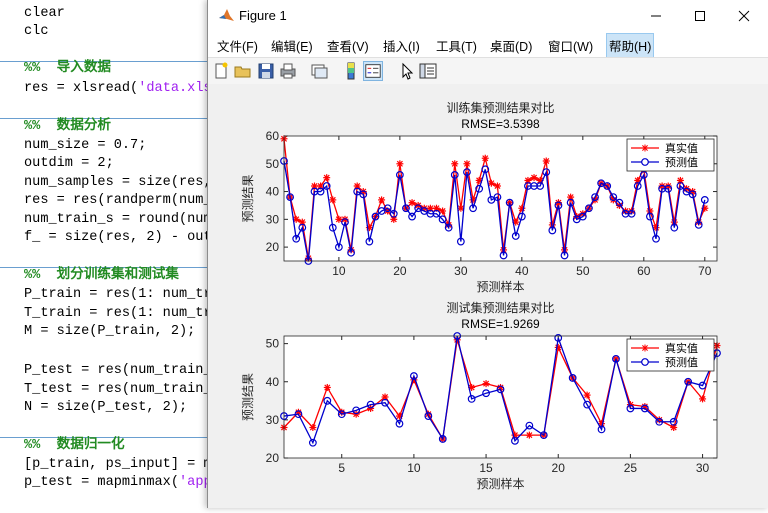 The image size is (768, 513). Describe the element at coordinates (522, 271) in the screenshot. I see `x-tick-label: 40` at that location.